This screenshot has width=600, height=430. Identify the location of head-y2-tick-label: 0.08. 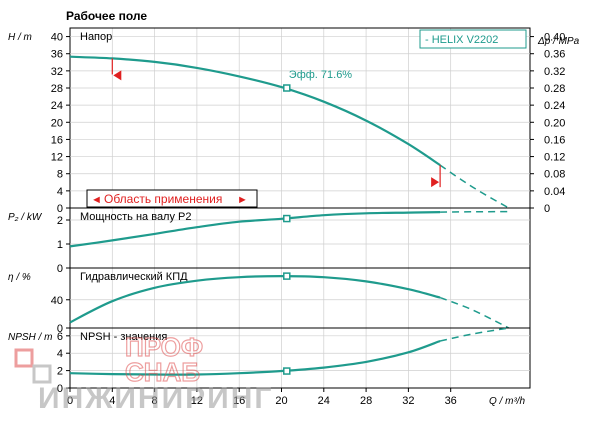
(554, 175).